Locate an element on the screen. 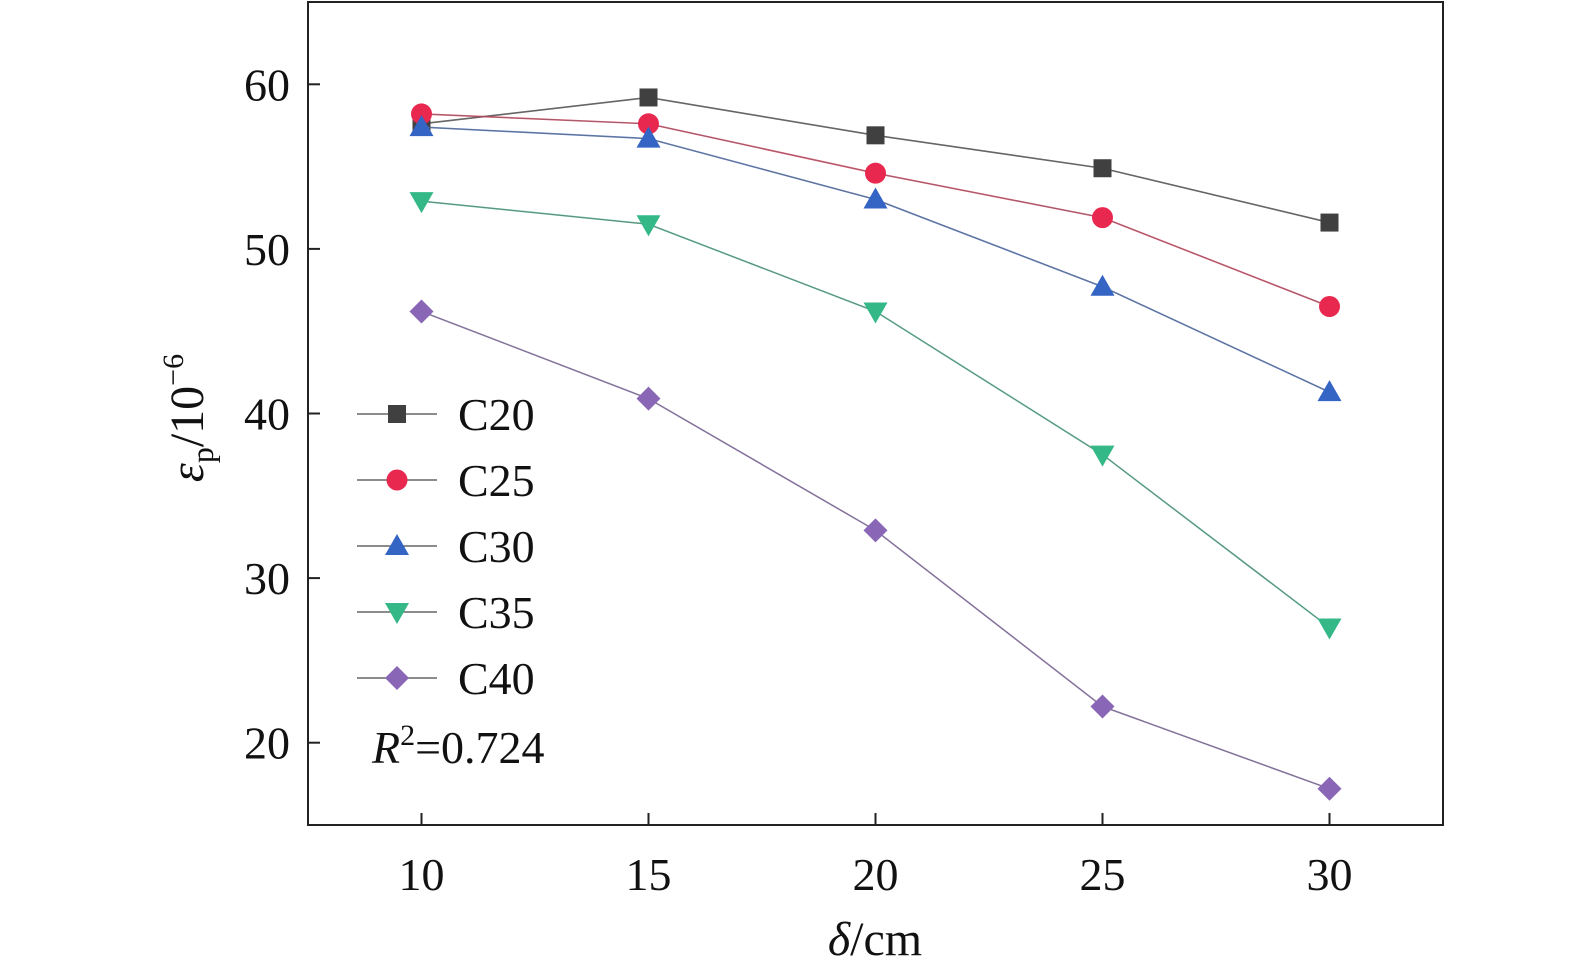 Image resolution: width=1575 pixels, height=977 pixels. series-c20 is located at coordinates (875, 160).